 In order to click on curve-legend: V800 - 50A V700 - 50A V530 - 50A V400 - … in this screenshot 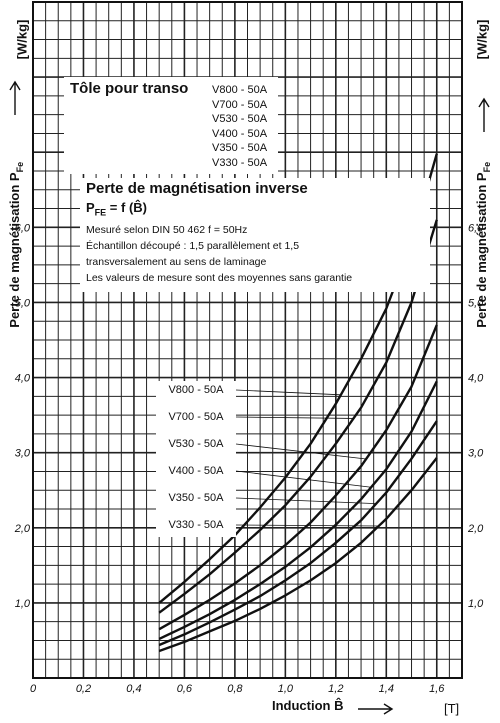, I will do `click(196, 459)`.